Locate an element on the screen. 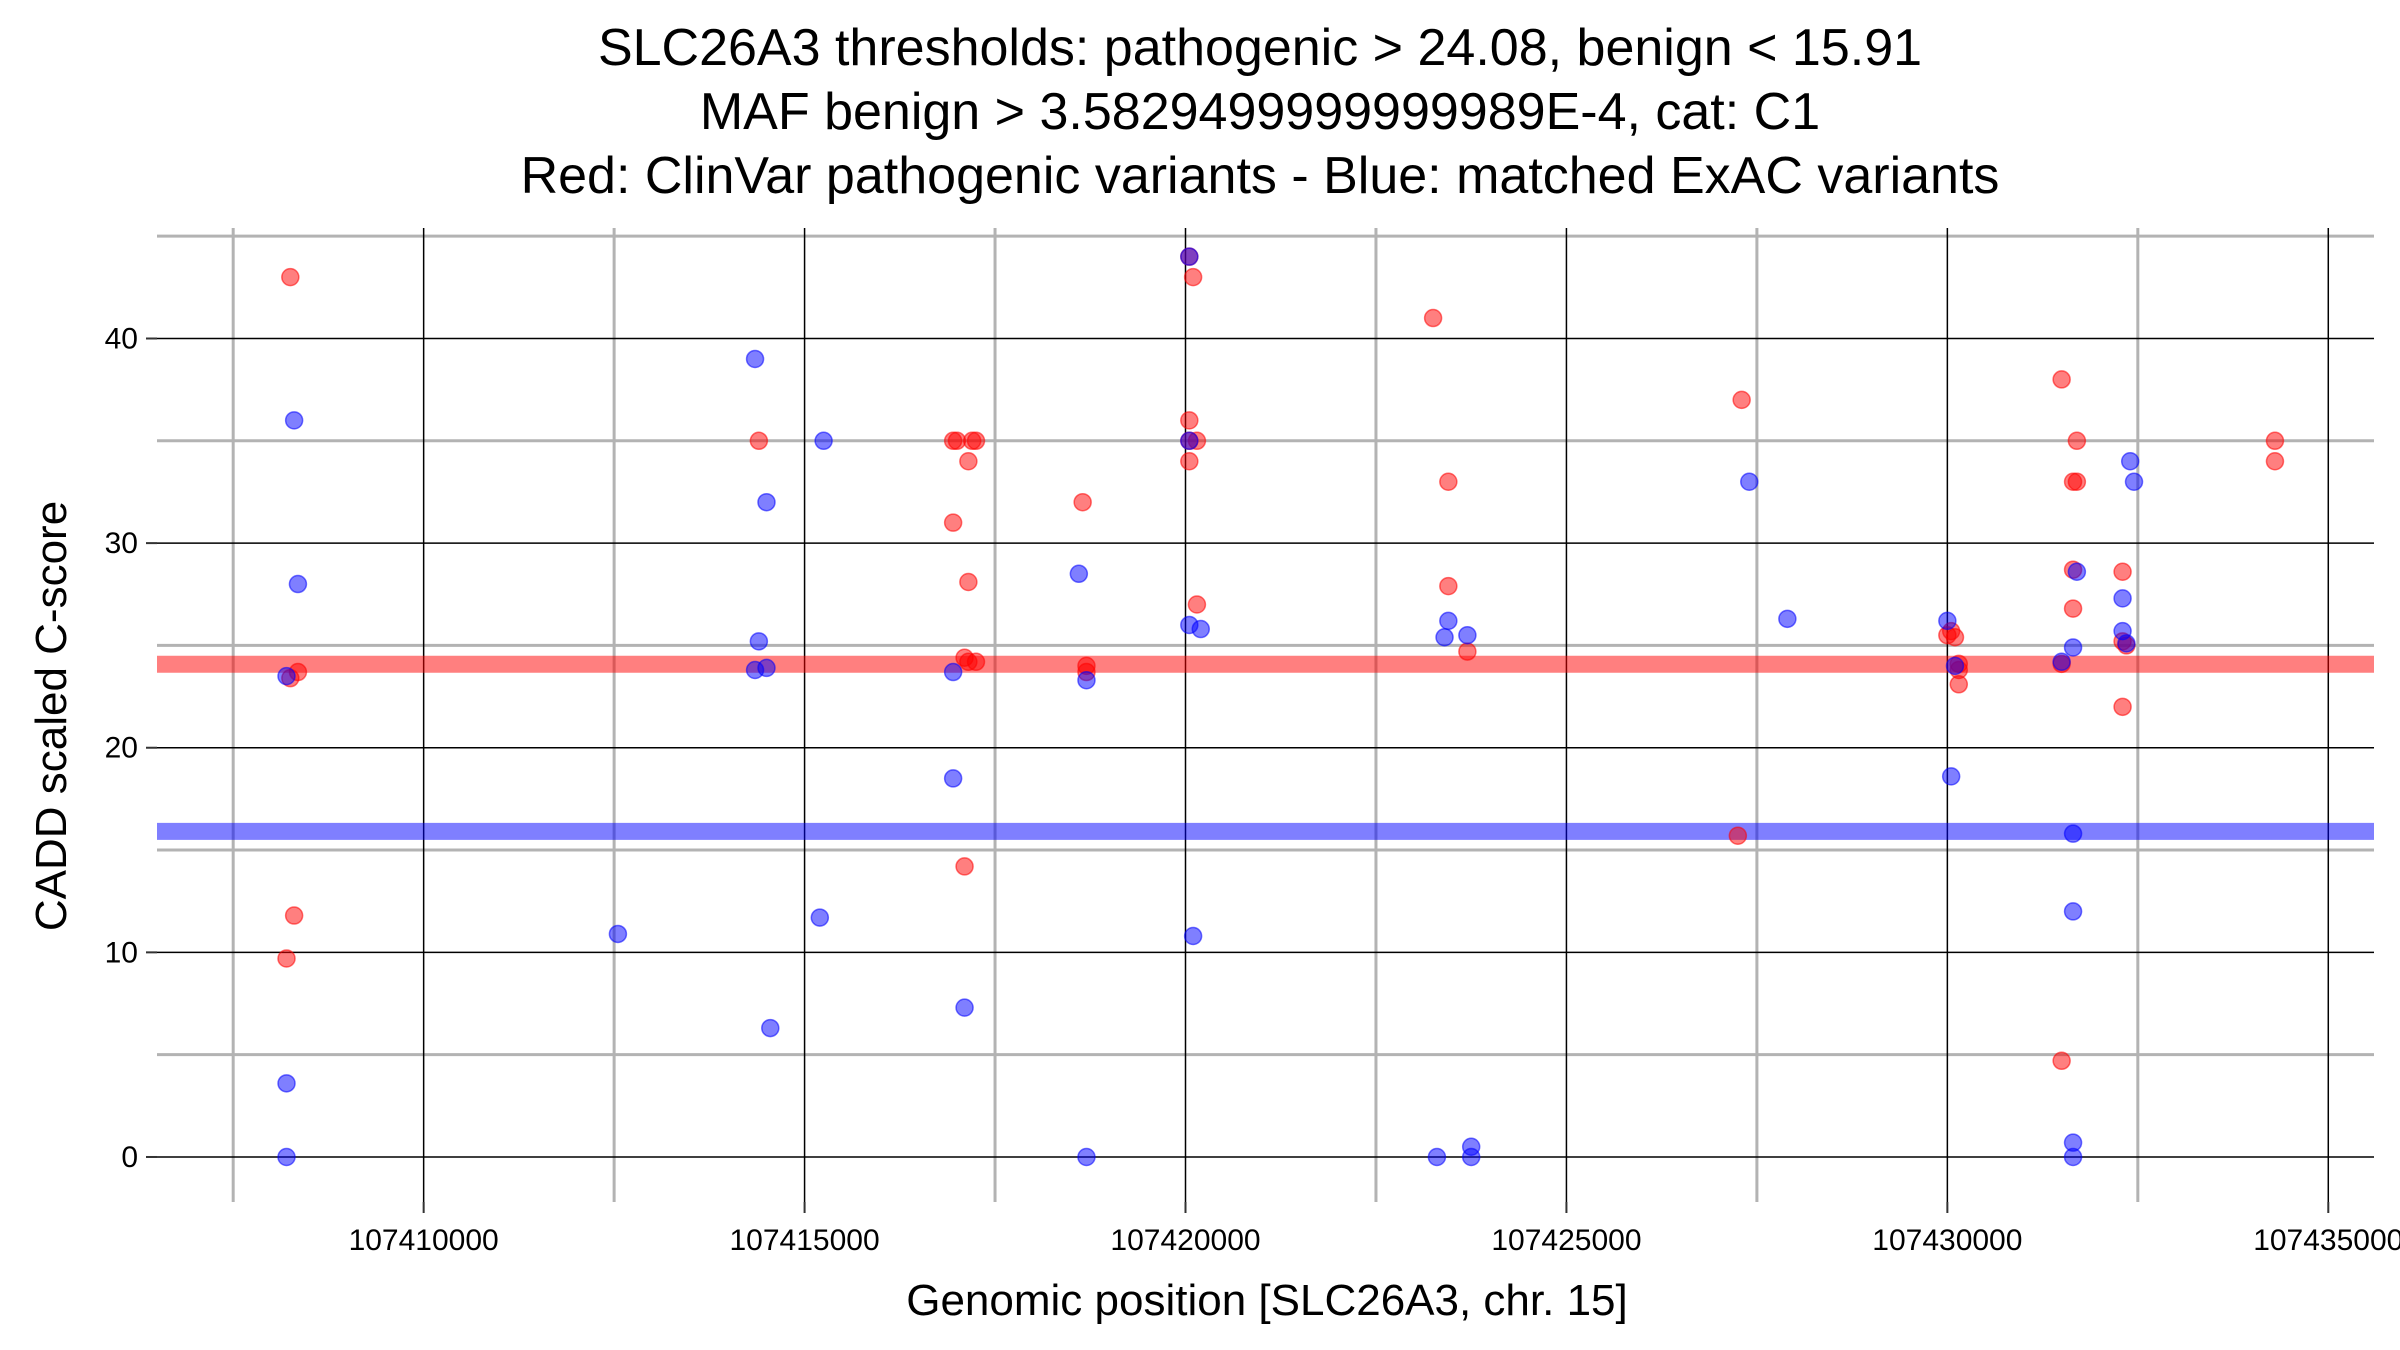 This screenshot has height=1350, width=2400. x-tick-label: 107430000 is located at coordinates (1947, 1240).